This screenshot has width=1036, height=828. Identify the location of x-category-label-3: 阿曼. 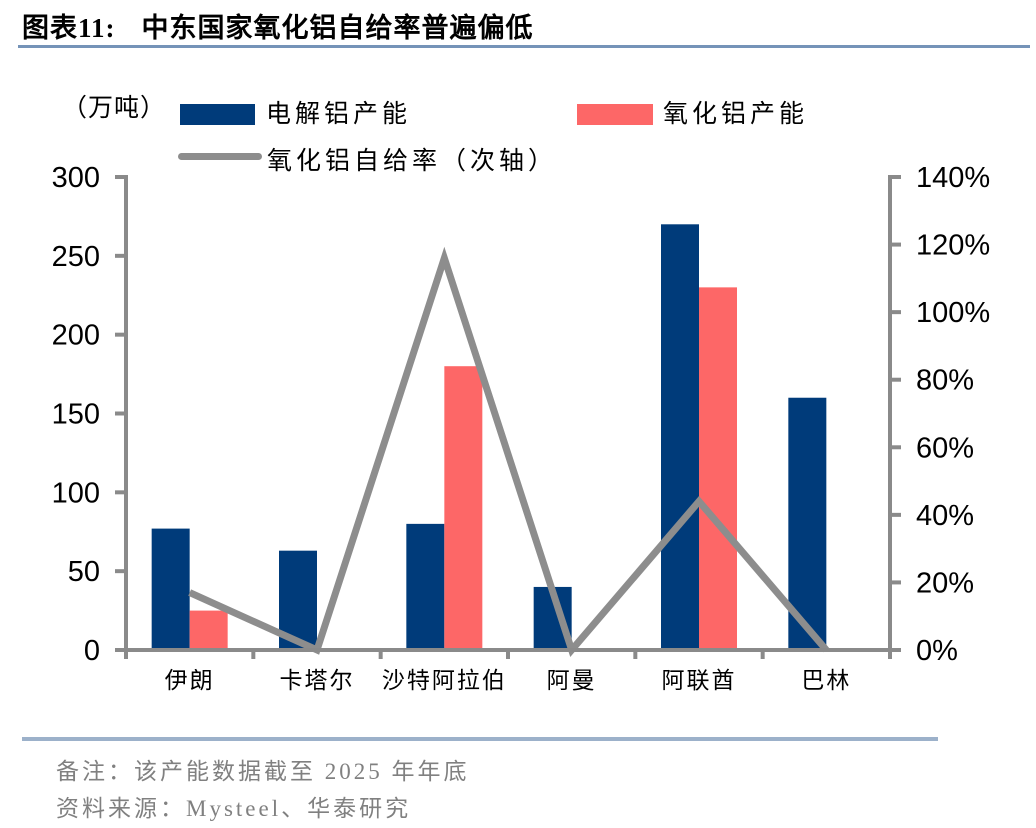
(572, 680).